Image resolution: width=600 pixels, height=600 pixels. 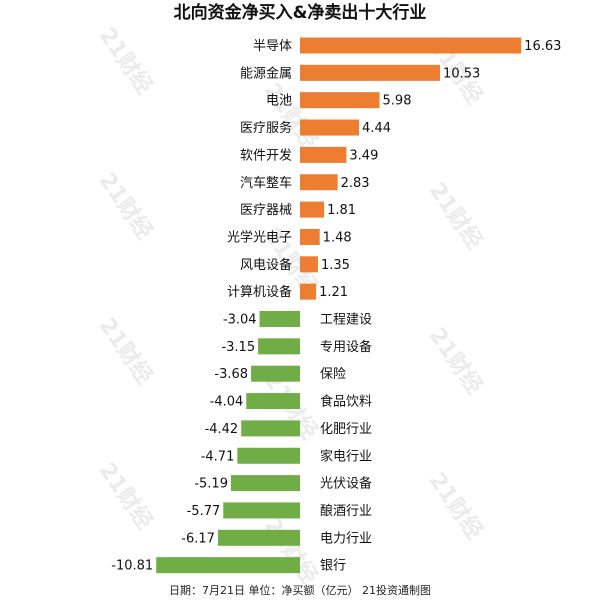 I want to click on category-label: 医疗器械, so click(x=266, y=210).